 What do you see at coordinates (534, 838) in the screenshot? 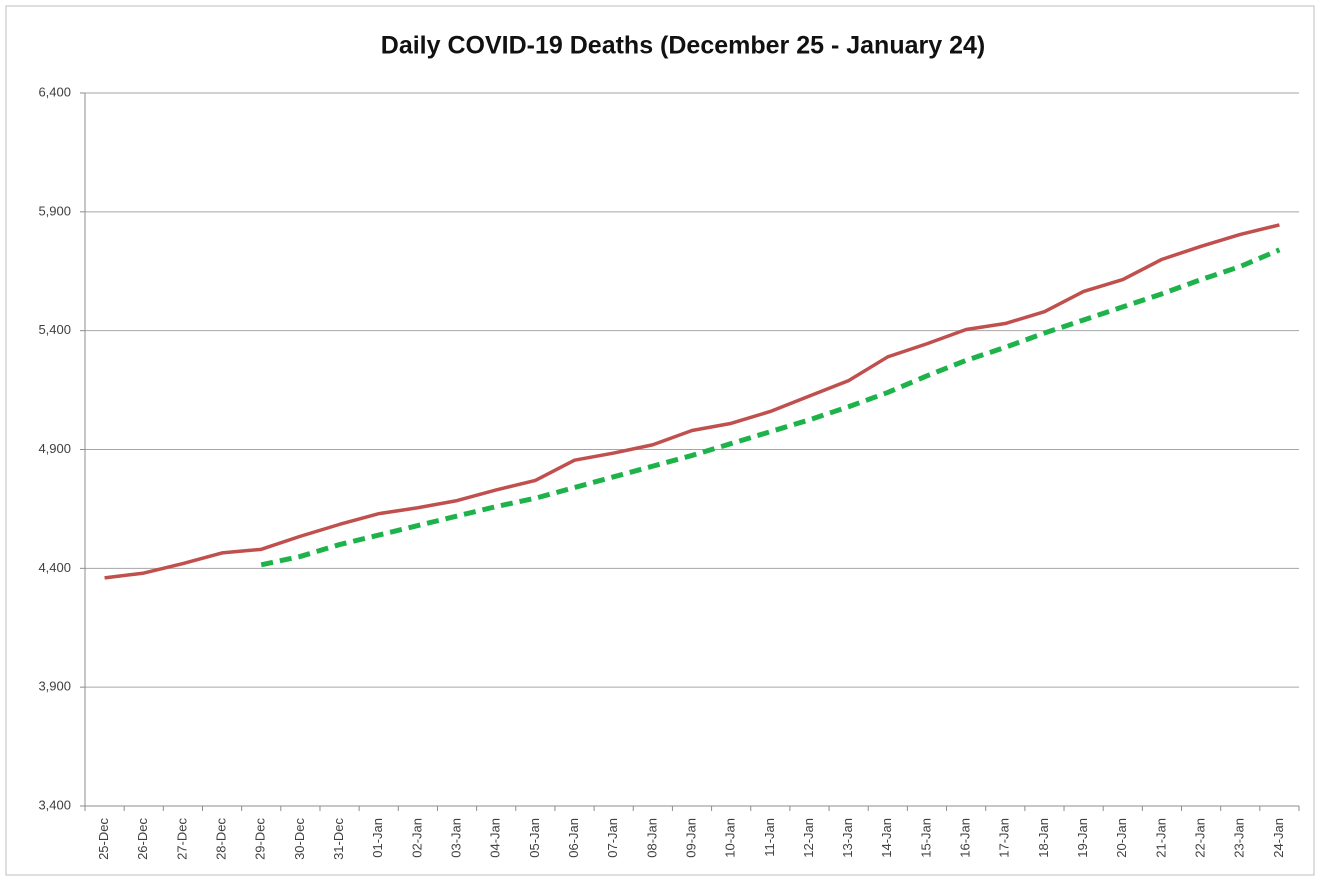
I see `x-tick-label: 05-Jan` at bounding box center [534, 838].